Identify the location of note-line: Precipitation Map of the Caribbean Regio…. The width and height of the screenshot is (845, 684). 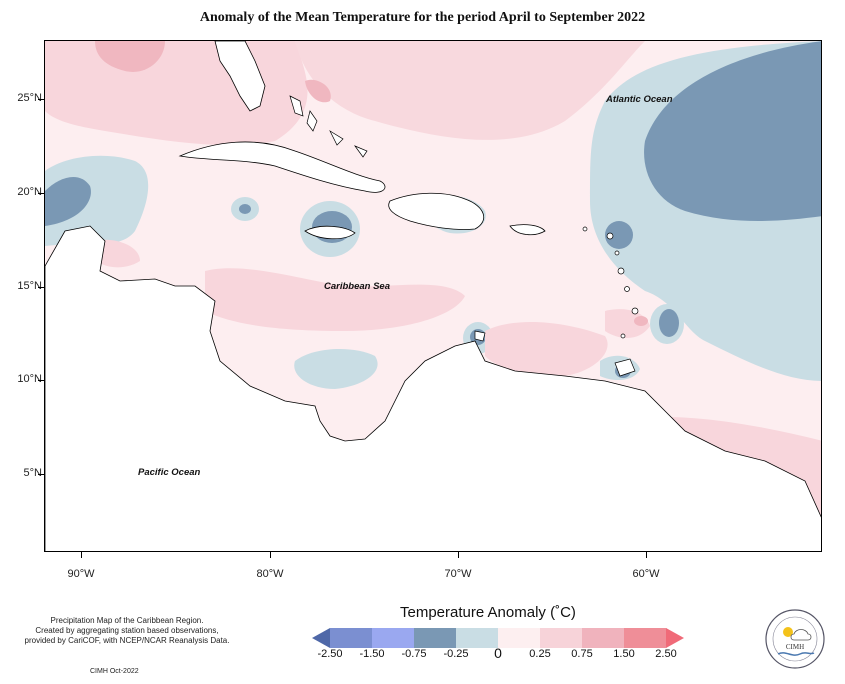
(127, 620).